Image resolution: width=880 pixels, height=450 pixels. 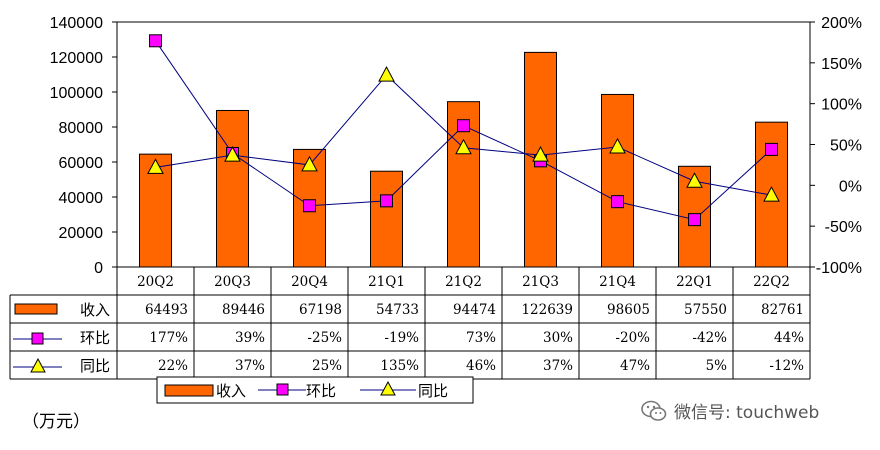 I want to click on watermark: 微信号: touchweb, so click(x=729, y=410).